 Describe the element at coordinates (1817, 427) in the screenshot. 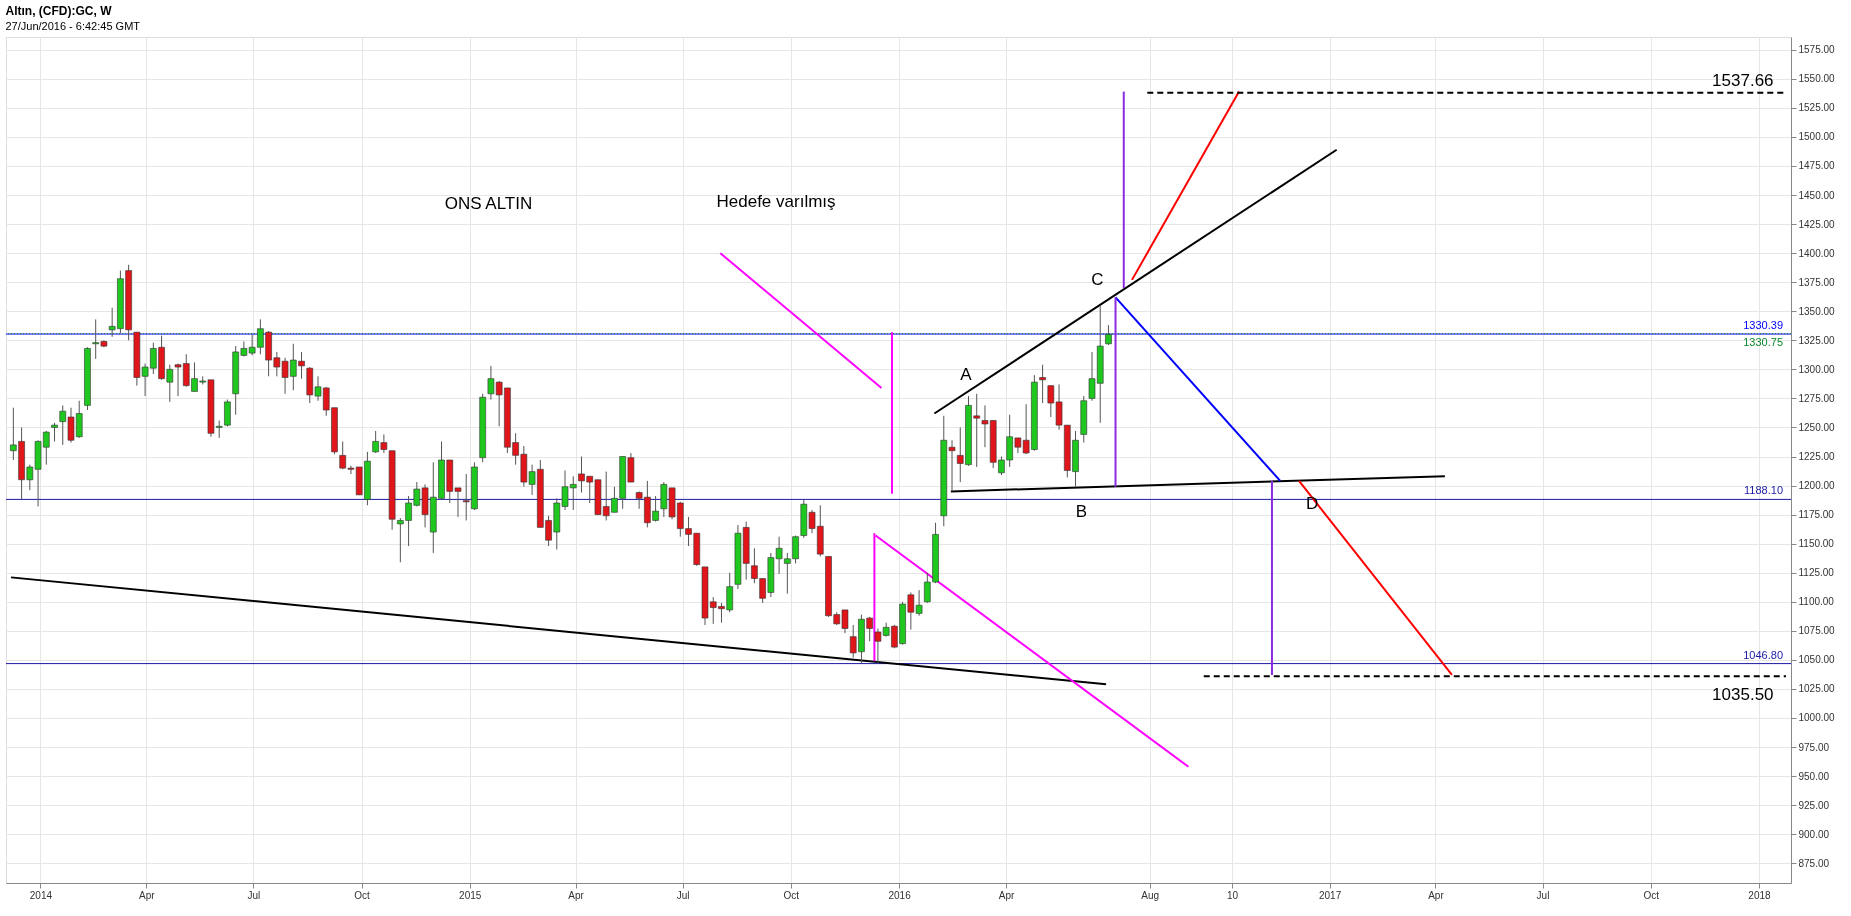

I see `y-tick-label: 1250.00` at that location.